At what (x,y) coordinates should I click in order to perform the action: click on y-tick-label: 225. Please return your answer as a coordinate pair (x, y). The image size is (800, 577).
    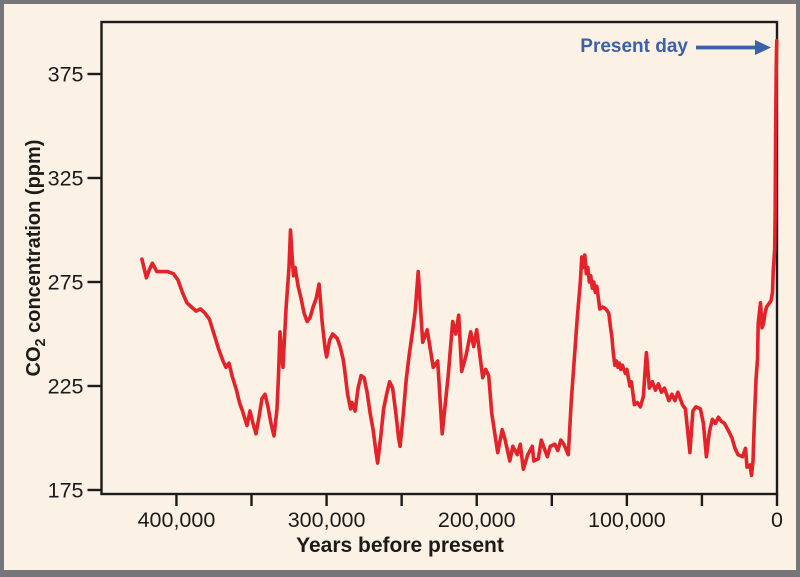
    Looking at the image, I should click on (66, 387).